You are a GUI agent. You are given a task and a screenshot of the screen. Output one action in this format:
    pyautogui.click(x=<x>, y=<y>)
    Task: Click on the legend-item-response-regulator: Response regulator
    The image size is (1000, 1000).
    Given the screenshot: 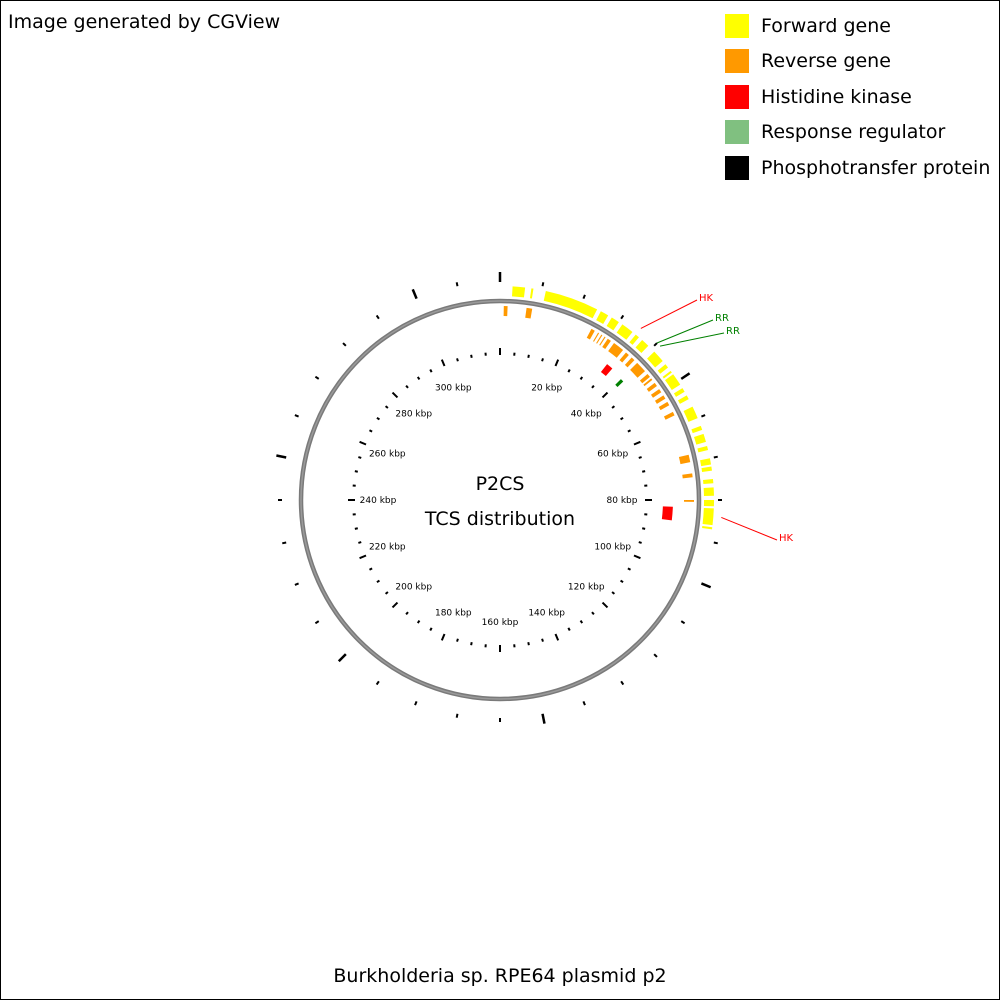 What is the action you would take?
    pyautogui.click(x=857, y=133)
    